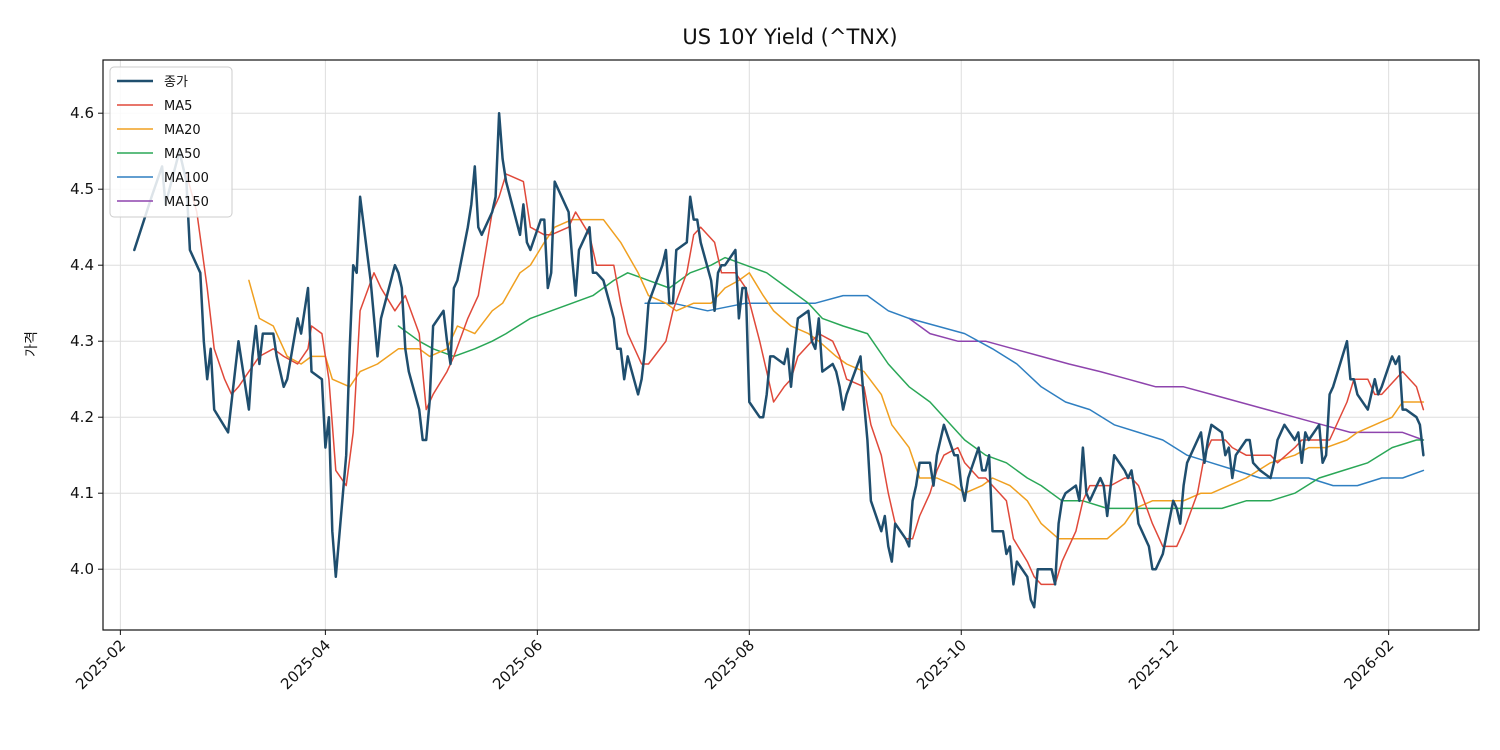 The image size is (1500, 750). I want to click on y-tick-label: 4.4, so click(82, 265).